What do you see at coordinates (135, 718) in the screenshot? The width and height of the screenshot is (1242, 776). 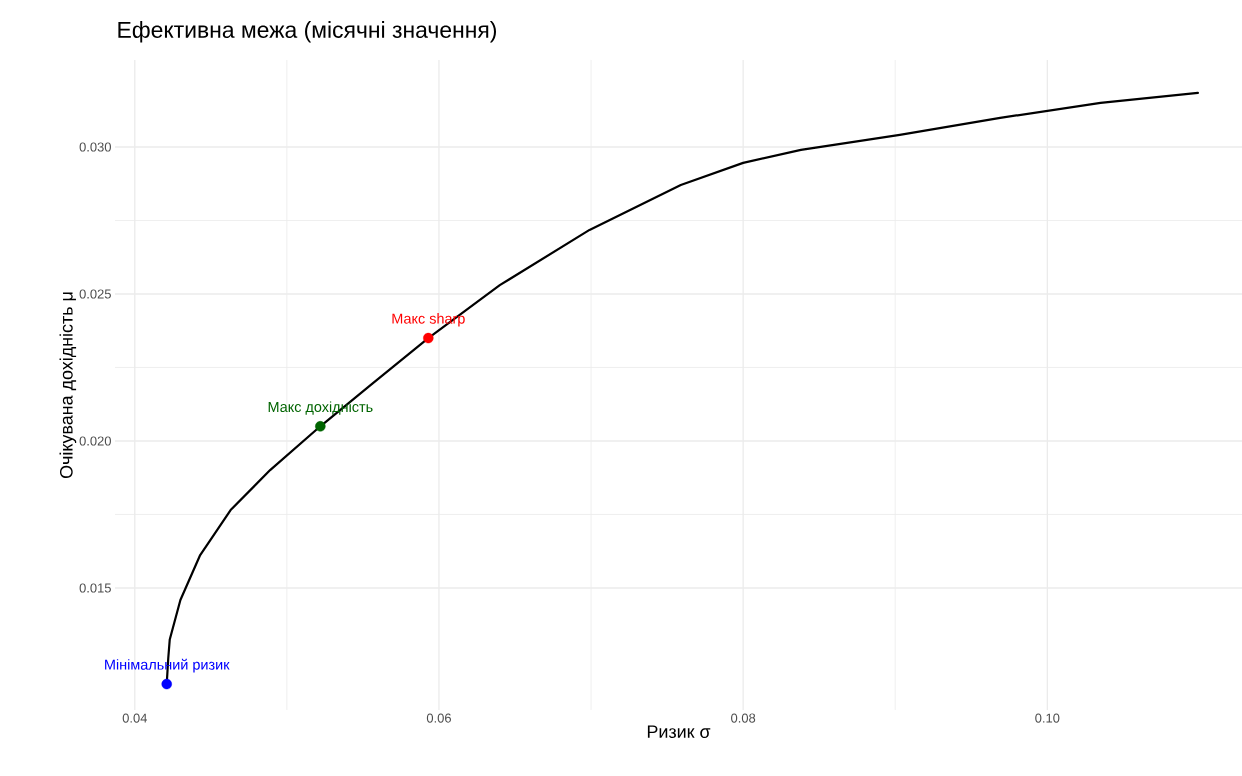 I see `x-tick-label: 0.04` at bounding box center [135, 718].